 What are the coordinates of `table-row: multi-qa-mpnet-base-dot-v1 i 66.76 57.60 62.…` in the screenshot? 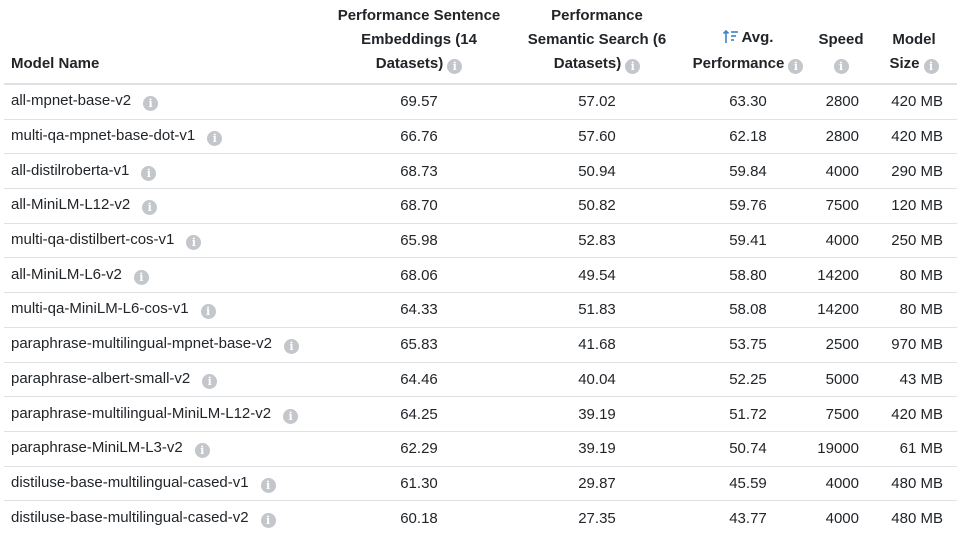 It's located at (480, 137).